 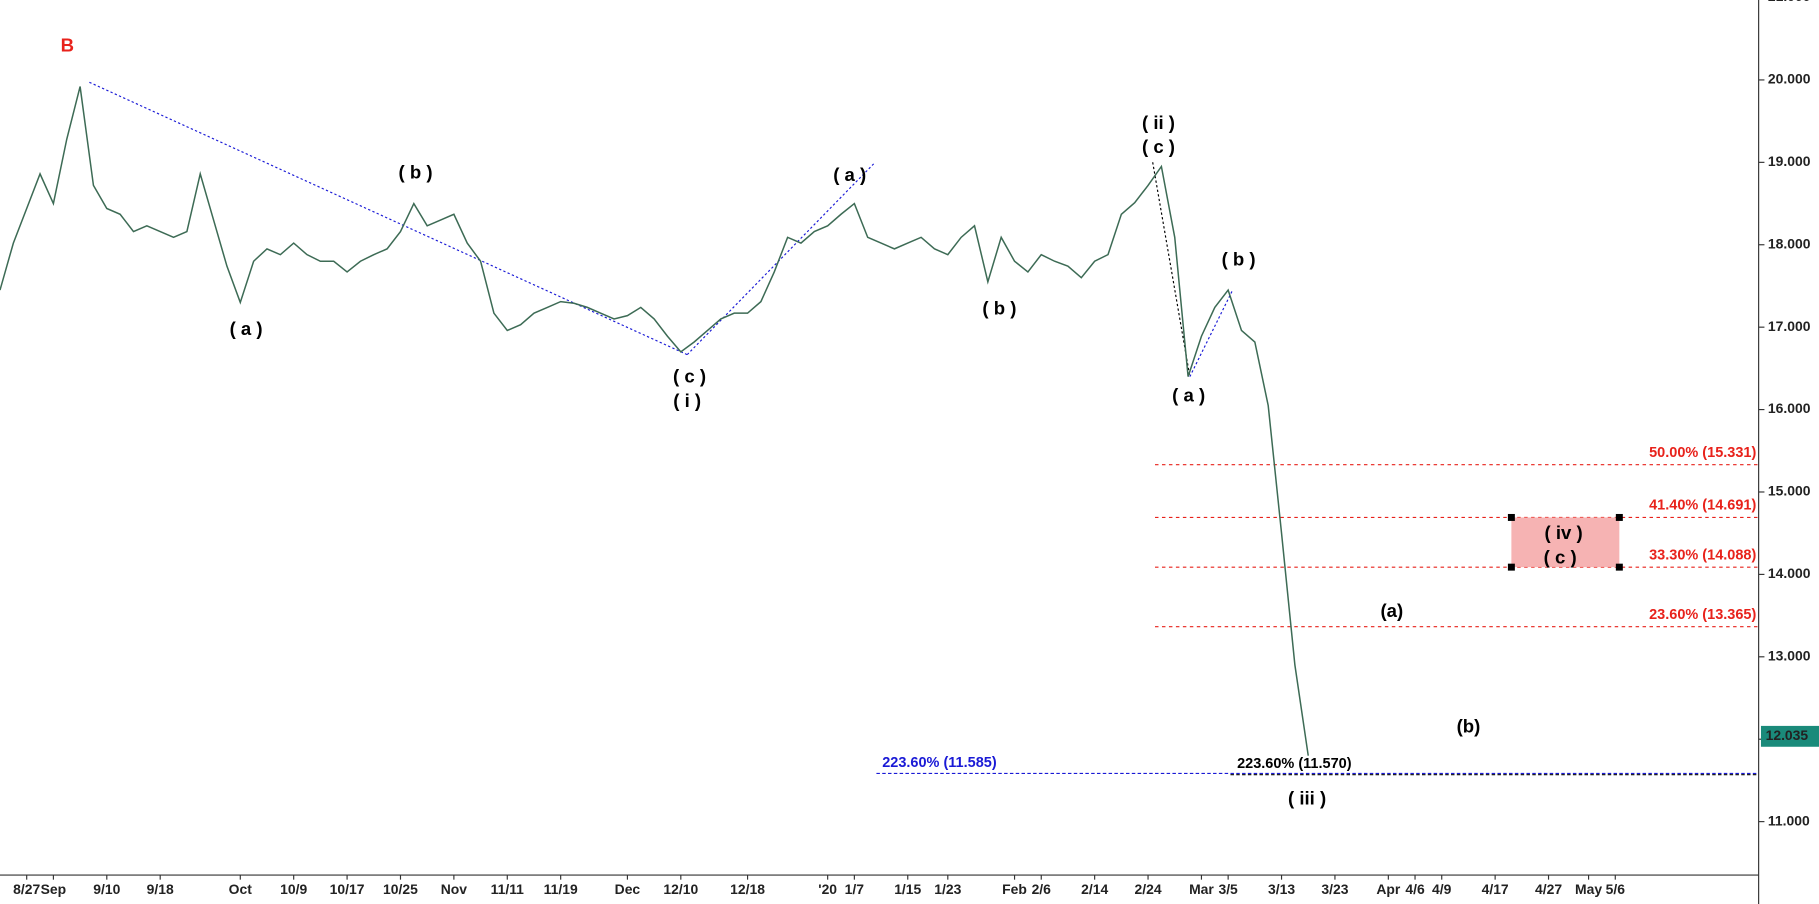 What do you see at coordinates (827, 889) in the screenshot?
I see `x-tick-label: '20` at bounding box center [827, 889].